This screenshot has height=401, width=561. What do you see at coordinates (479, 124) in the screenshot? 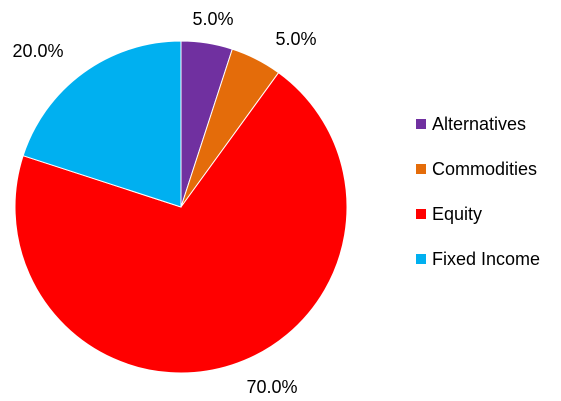
I see `legend-label-alternatives: Alternatives` at bounding box center [479, 124].